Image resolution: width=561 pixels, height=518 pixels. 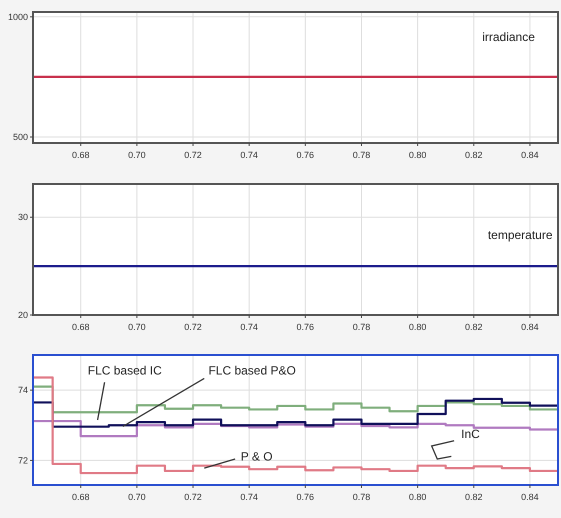 I want to click on text: irradiance, so click(x=509, y=37).